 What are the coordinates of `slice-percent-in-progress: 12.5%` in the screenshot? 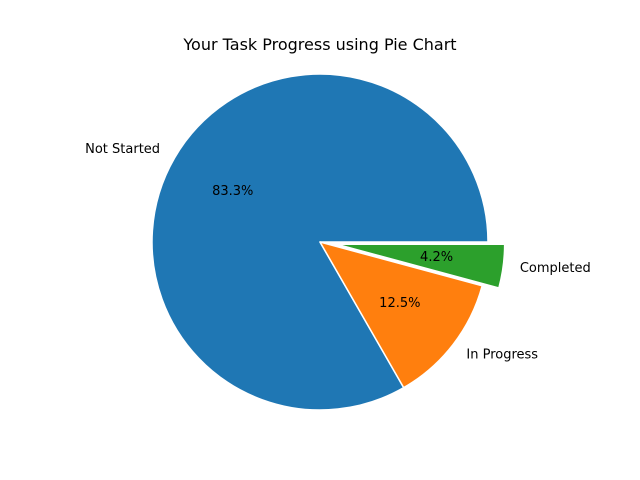 It's located at (399, 303).